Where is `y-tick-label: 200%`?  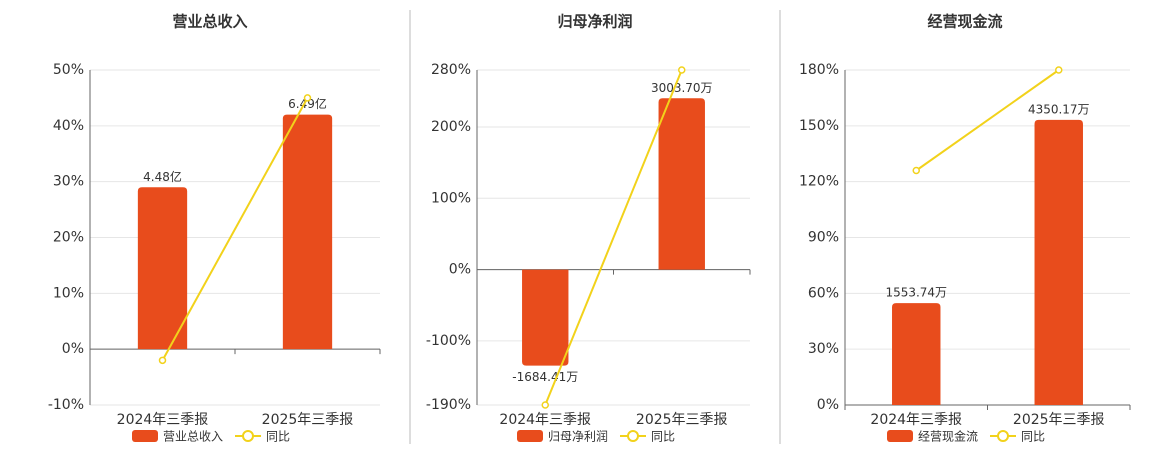
y-tick-label: 200% is located at coordinates (451, 127).